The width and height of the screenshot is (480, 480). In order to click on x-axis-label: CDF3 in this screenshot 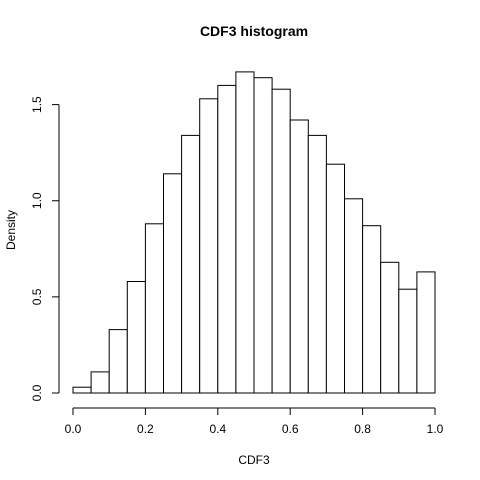, I will do `click(254, 460)`.